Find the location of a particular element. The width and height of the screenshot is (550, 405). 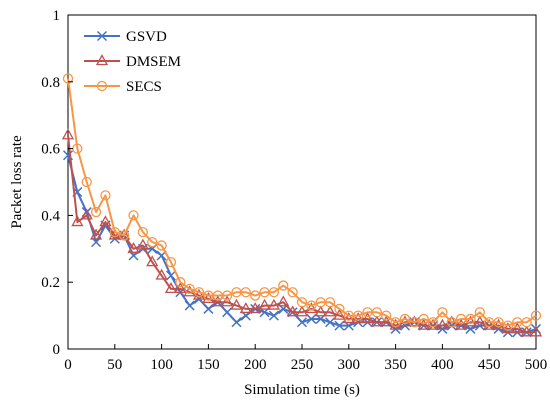

x-tick-label: 100 is located at coordinates (161, 365).